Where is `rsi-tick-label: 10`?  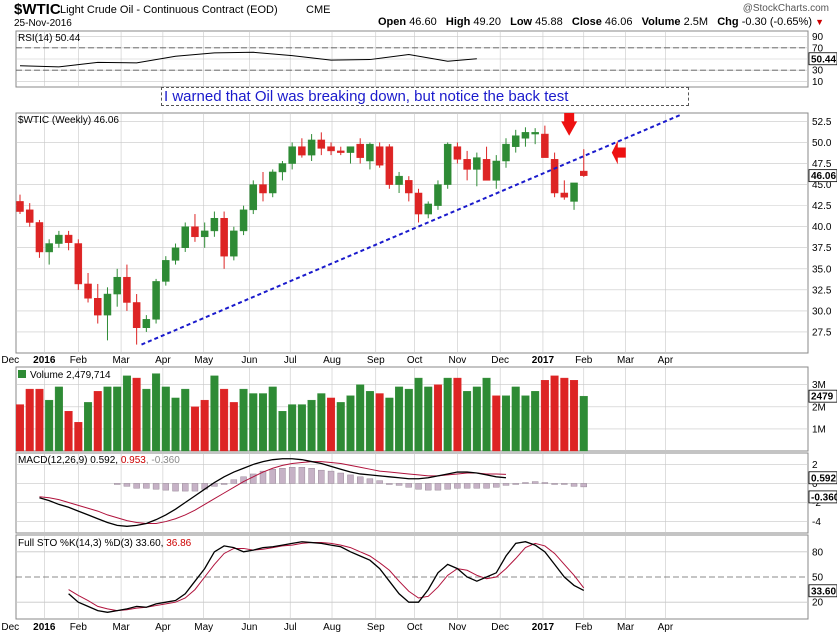 rsi-tick-label: 10 is located at coordinates (818, 82).